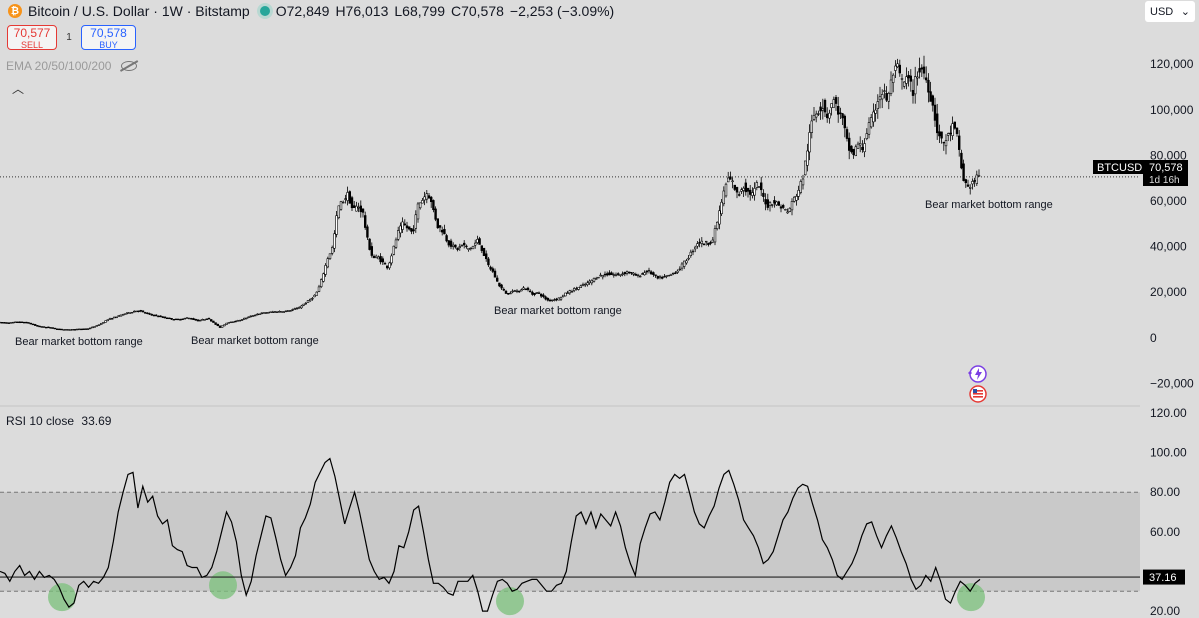 This screenshot has width=1199, height=618. Describe the element at coordinates (59, 66) in the screenshot. I see `ema-label: EMA 20/50/100/200` at that location.